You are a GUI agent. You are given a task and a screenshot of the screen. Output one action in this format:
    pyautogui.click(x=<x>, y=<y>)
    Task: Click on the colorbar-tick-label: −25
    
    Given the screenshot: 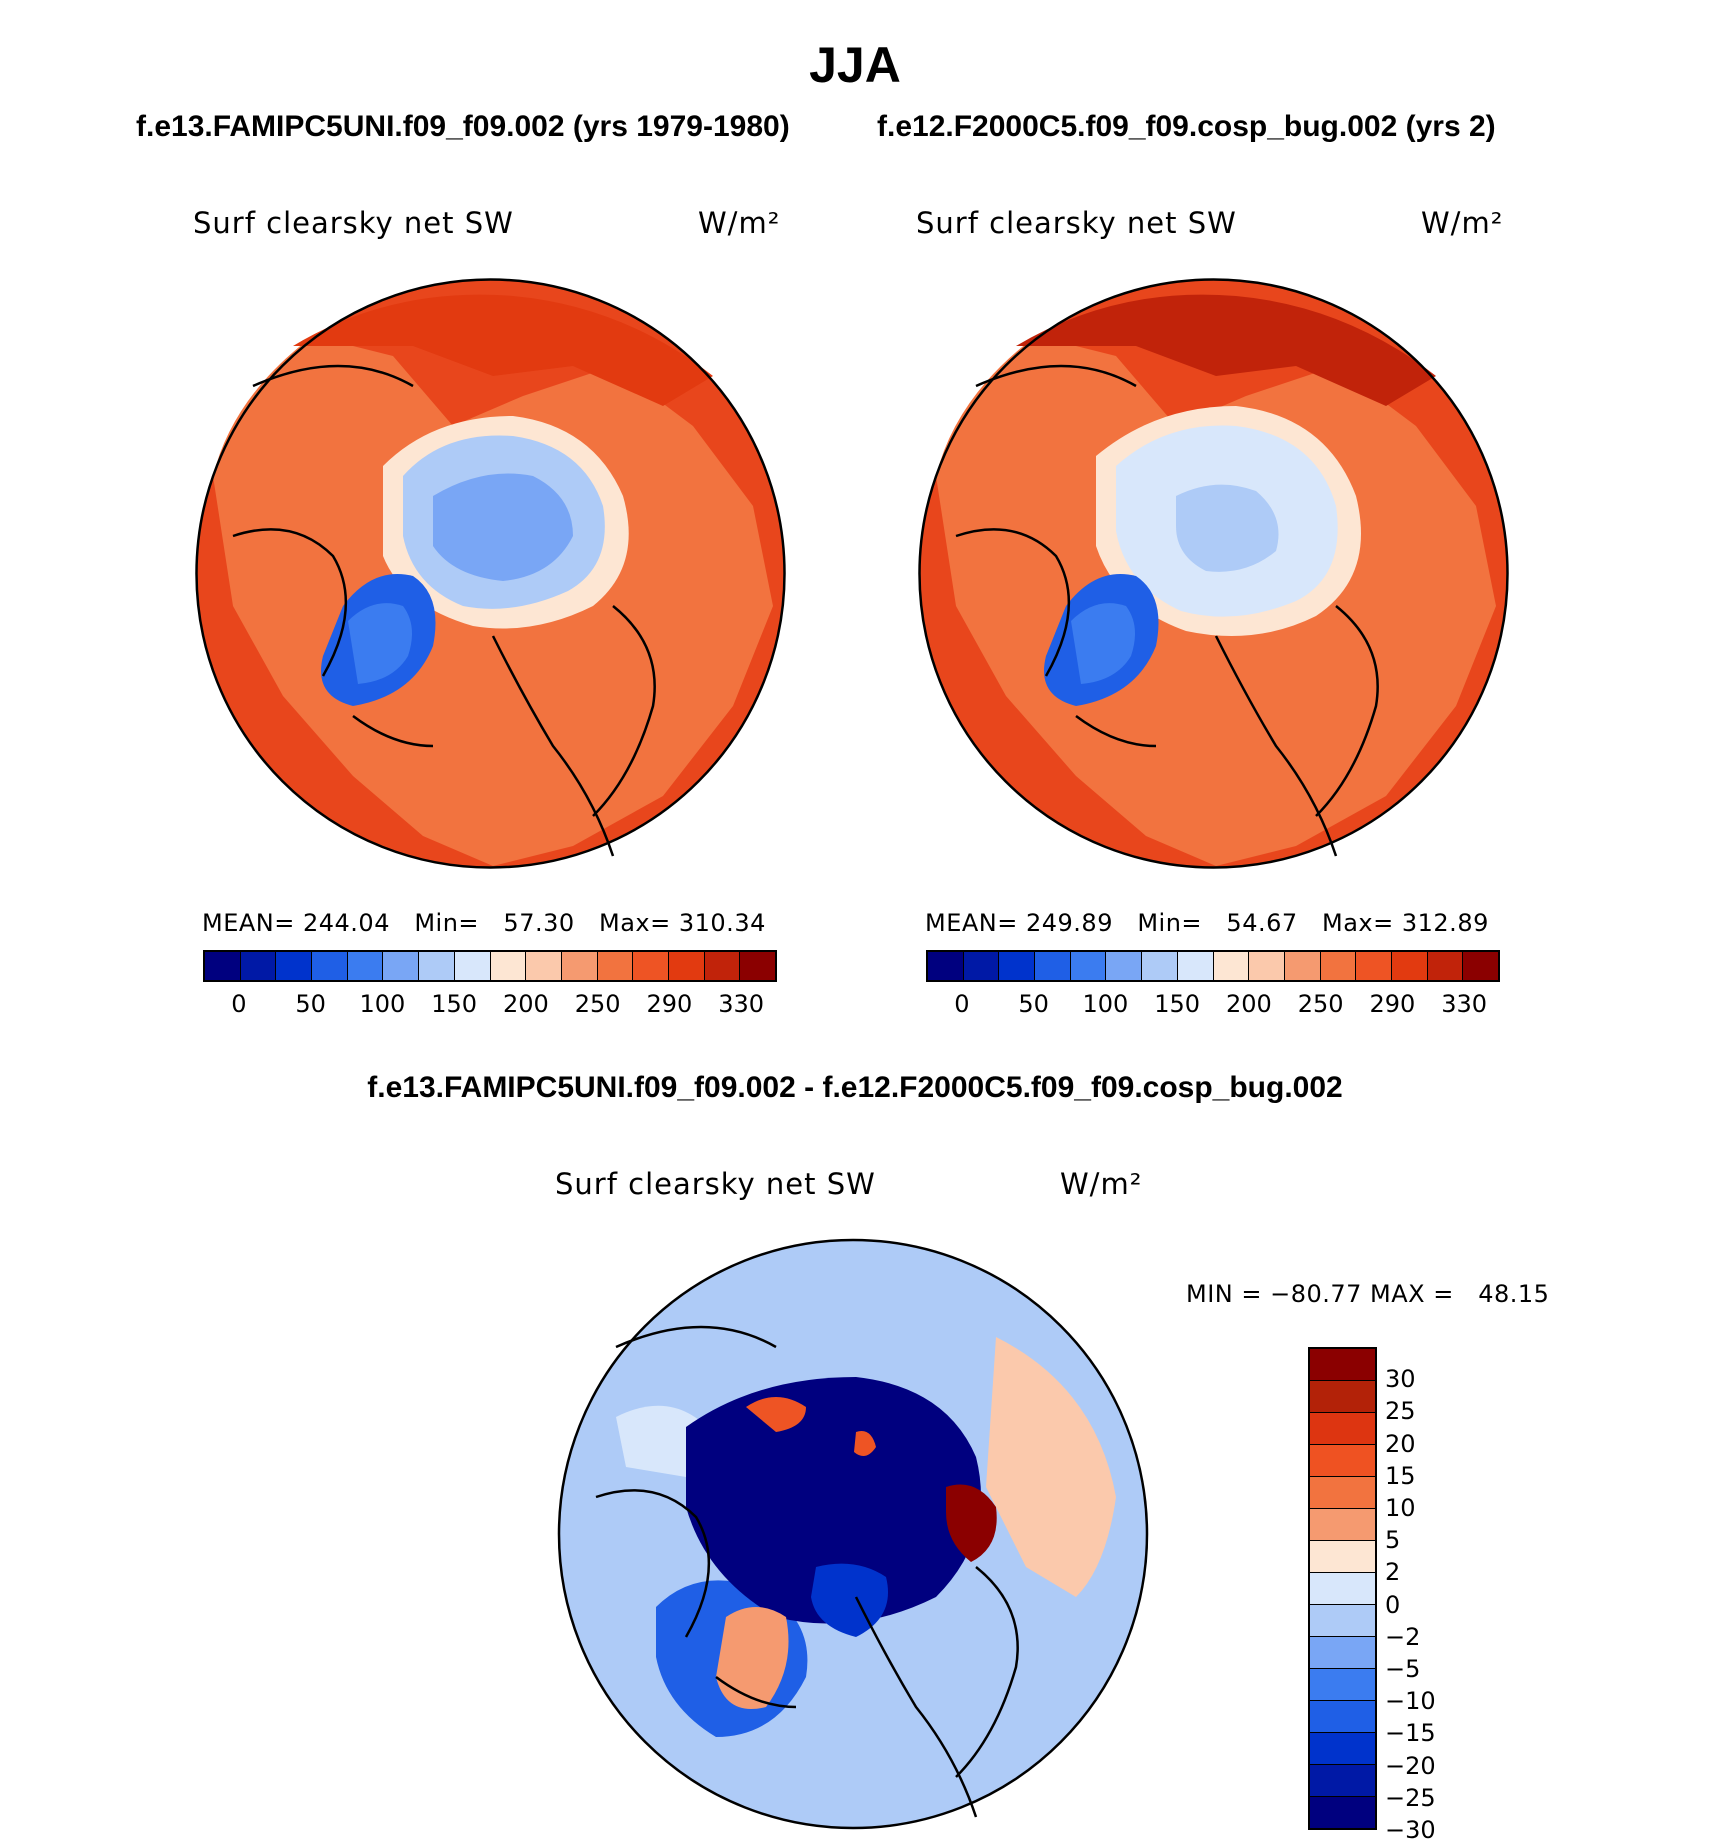 What is the action you would take?
    pyautogui.click(x=1410, y=1797)
    